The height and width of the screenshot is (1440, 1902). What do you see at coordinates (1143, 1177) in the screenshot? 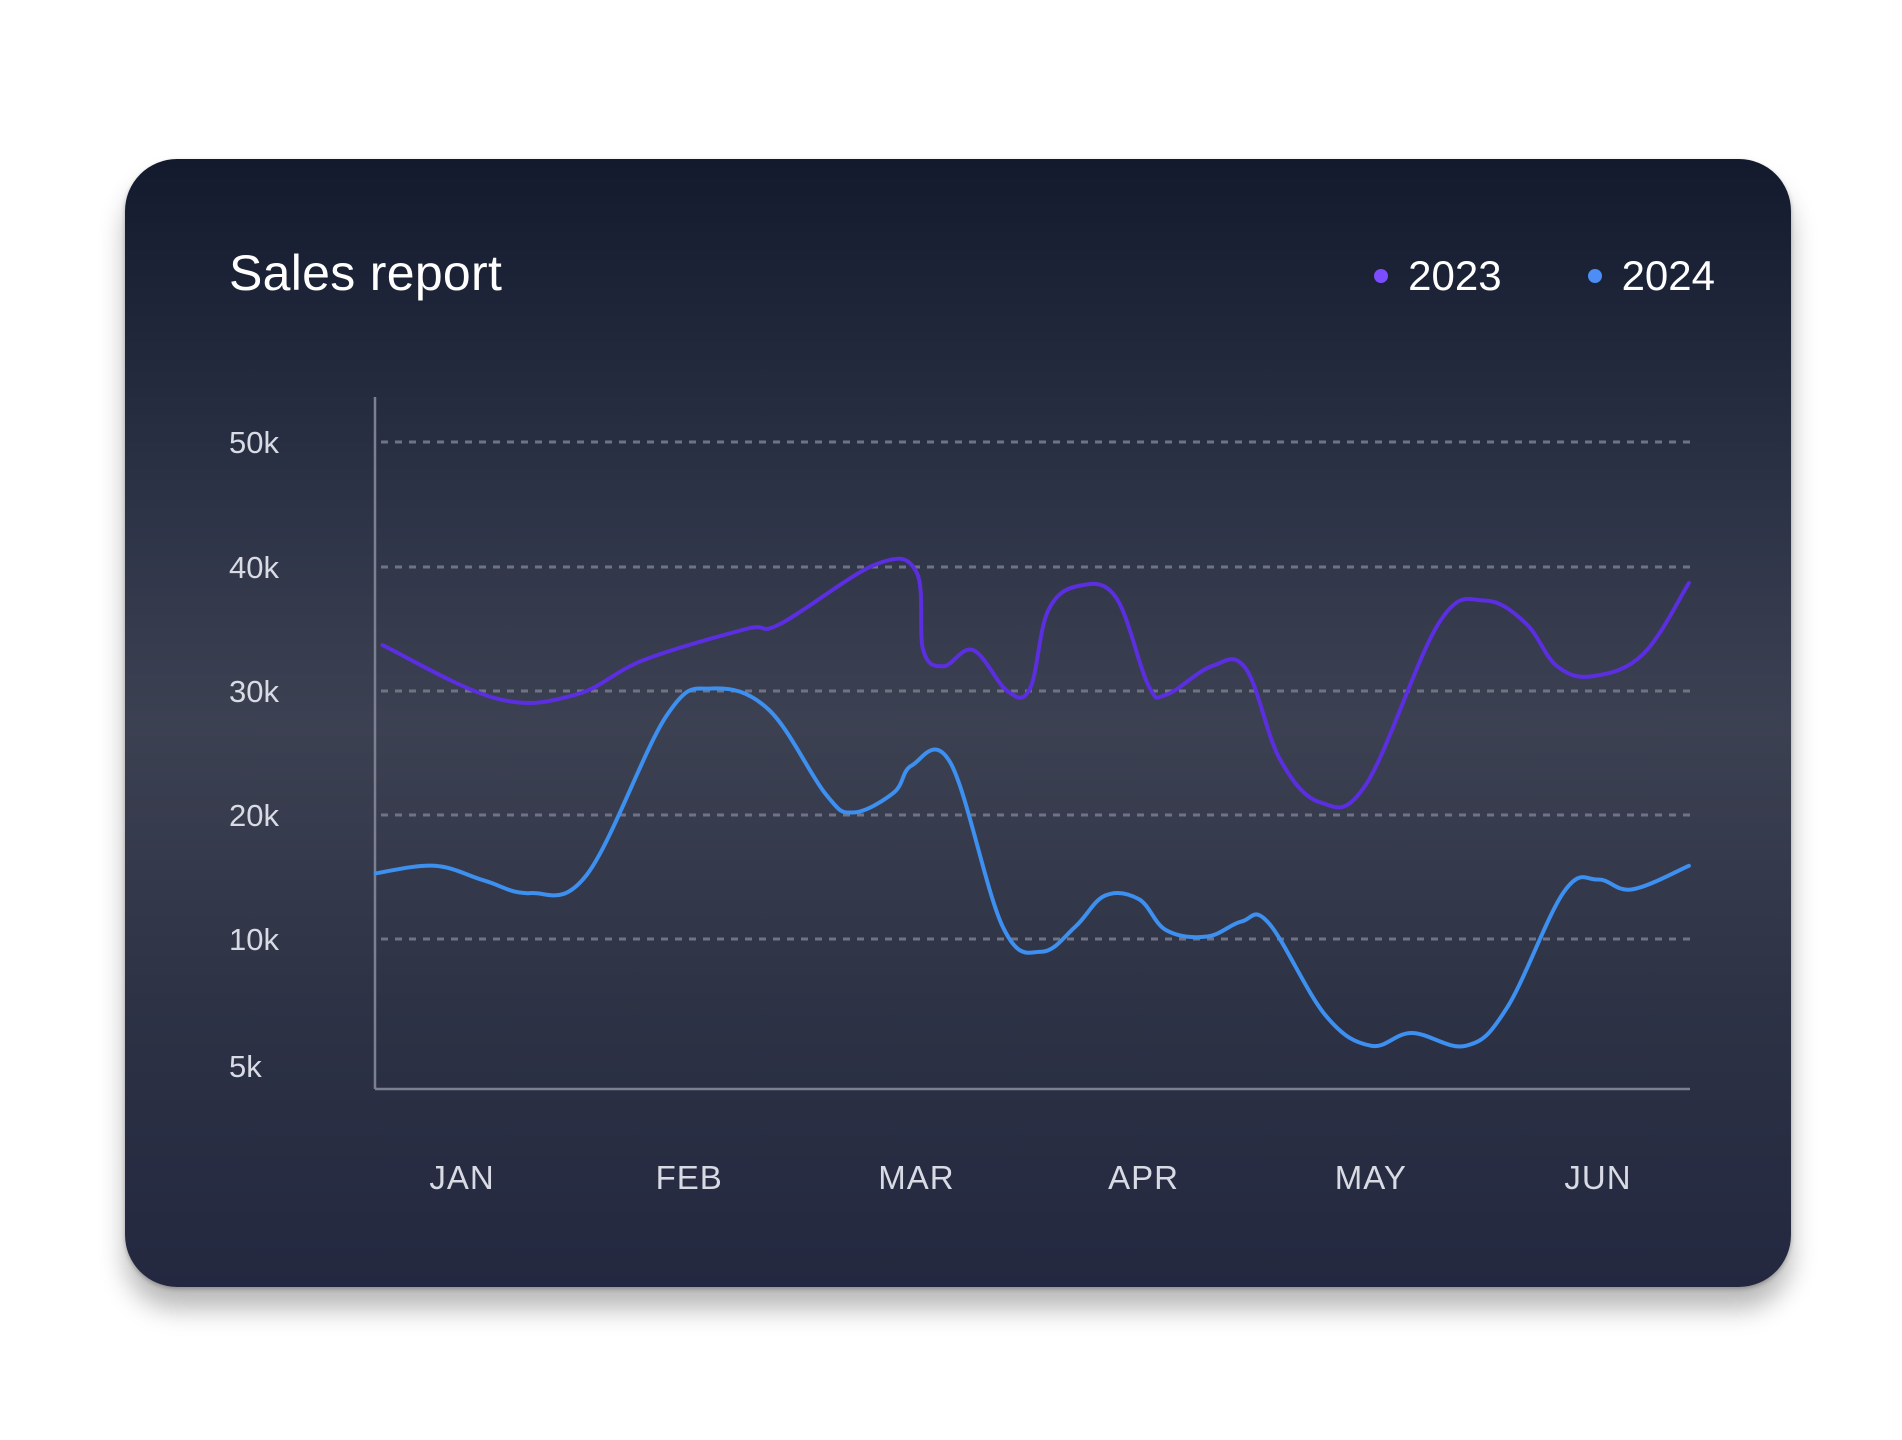
I see `x-tick-label-apr: APR` at bounding box center [1143, 1177].